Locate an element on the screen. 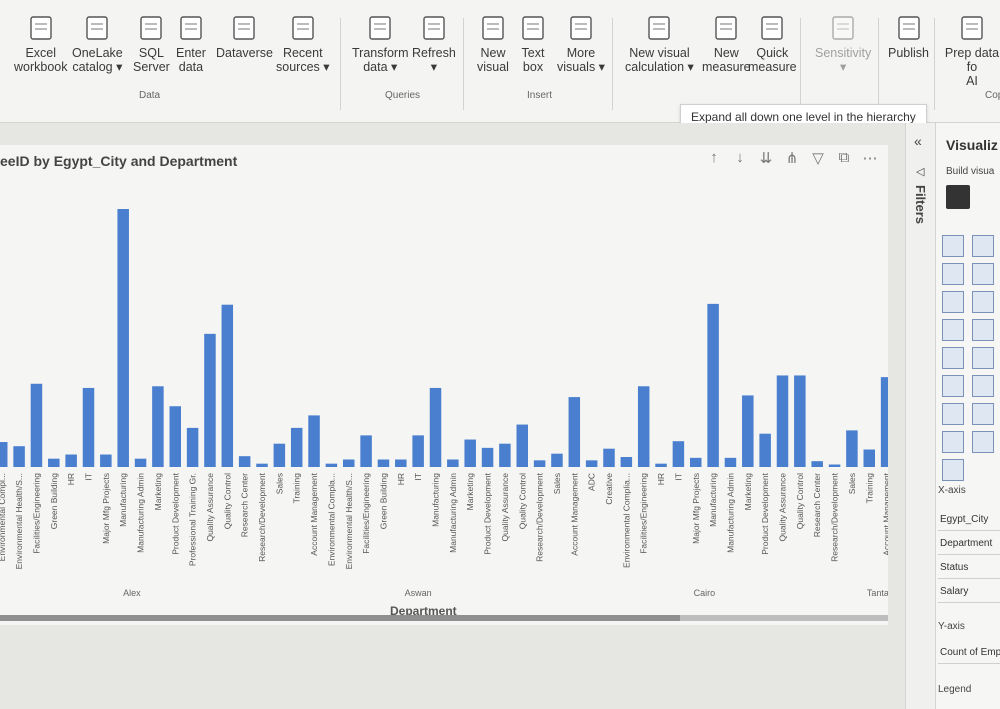  build-visual-icon is located at coordinates (958, 197).